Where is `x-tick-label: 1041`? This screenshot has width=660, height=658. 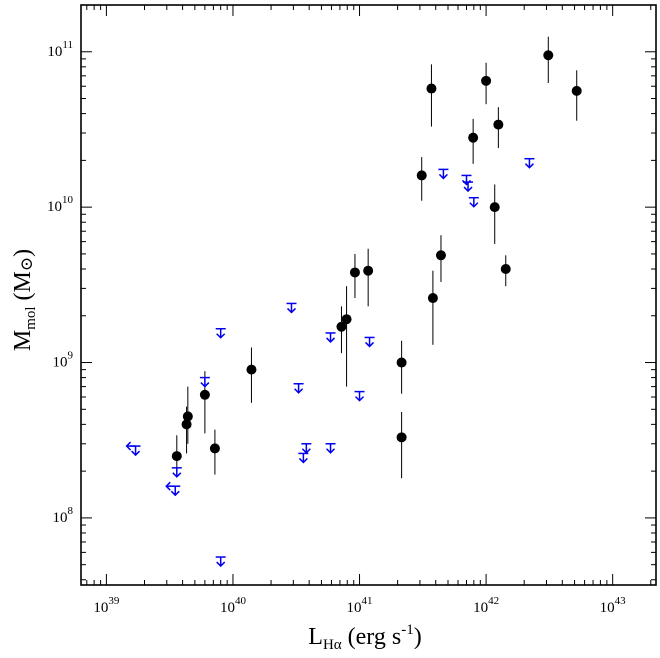 x-tick-label: 1041 is located at coordinates (360, 605).